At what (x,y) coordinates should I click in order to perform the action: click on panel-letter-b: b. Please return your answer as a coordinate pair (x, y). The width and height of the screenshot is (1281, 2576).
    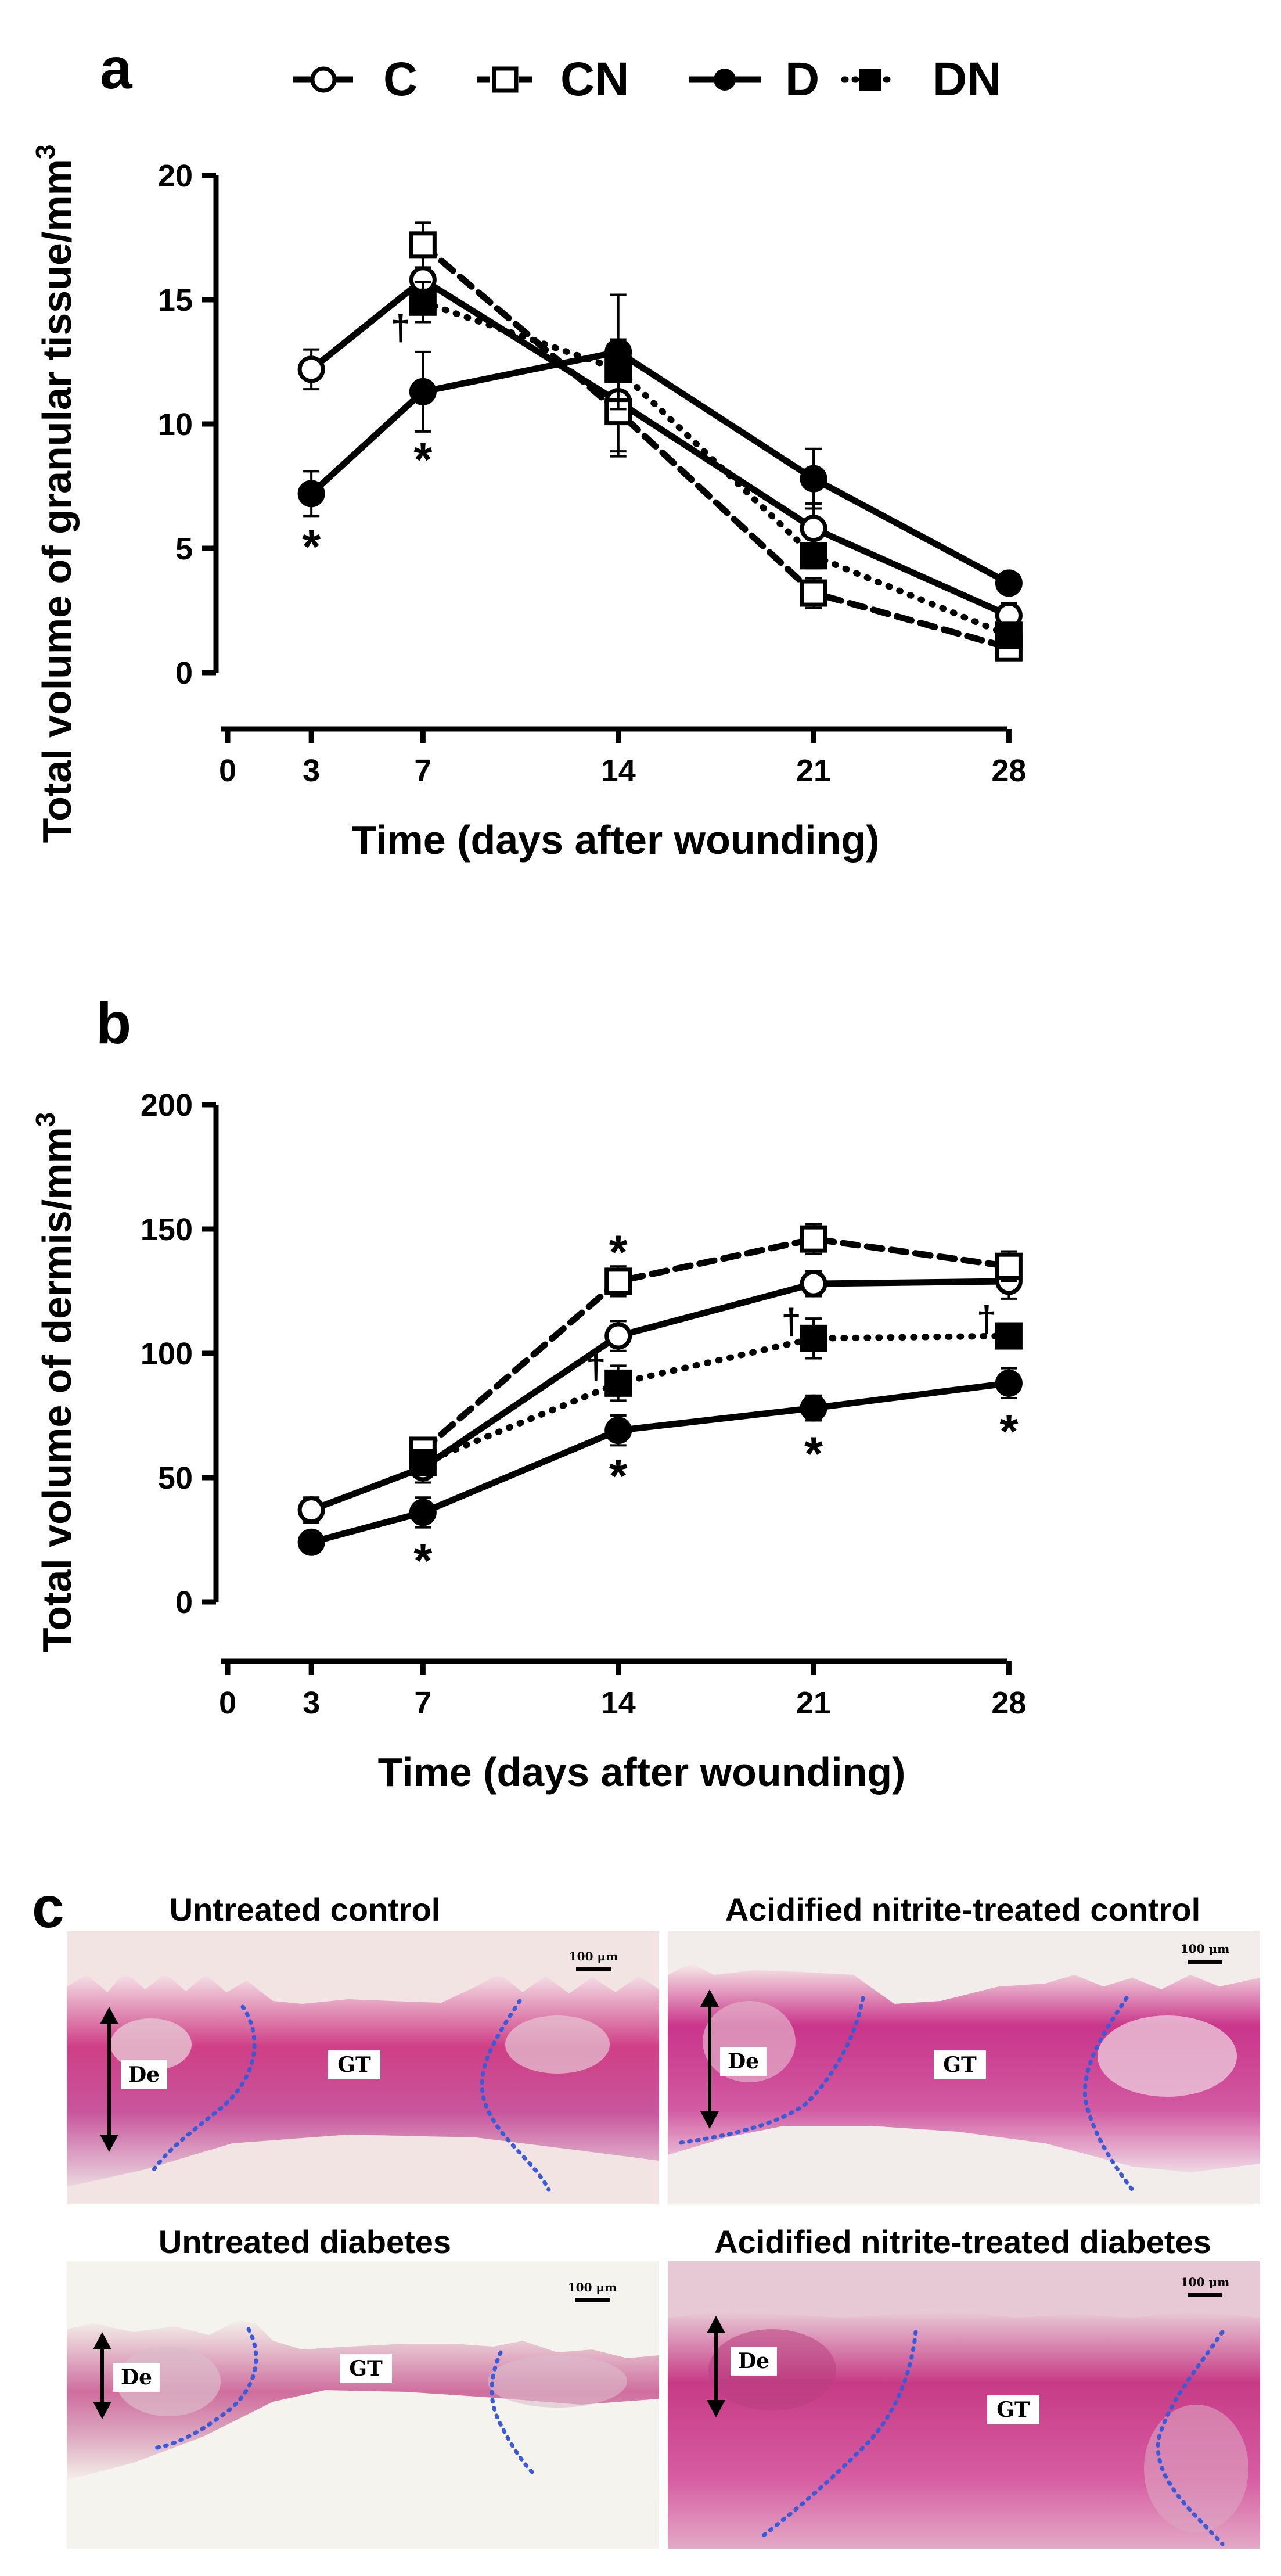
    Looking at the image, I should click on (113, 1023).